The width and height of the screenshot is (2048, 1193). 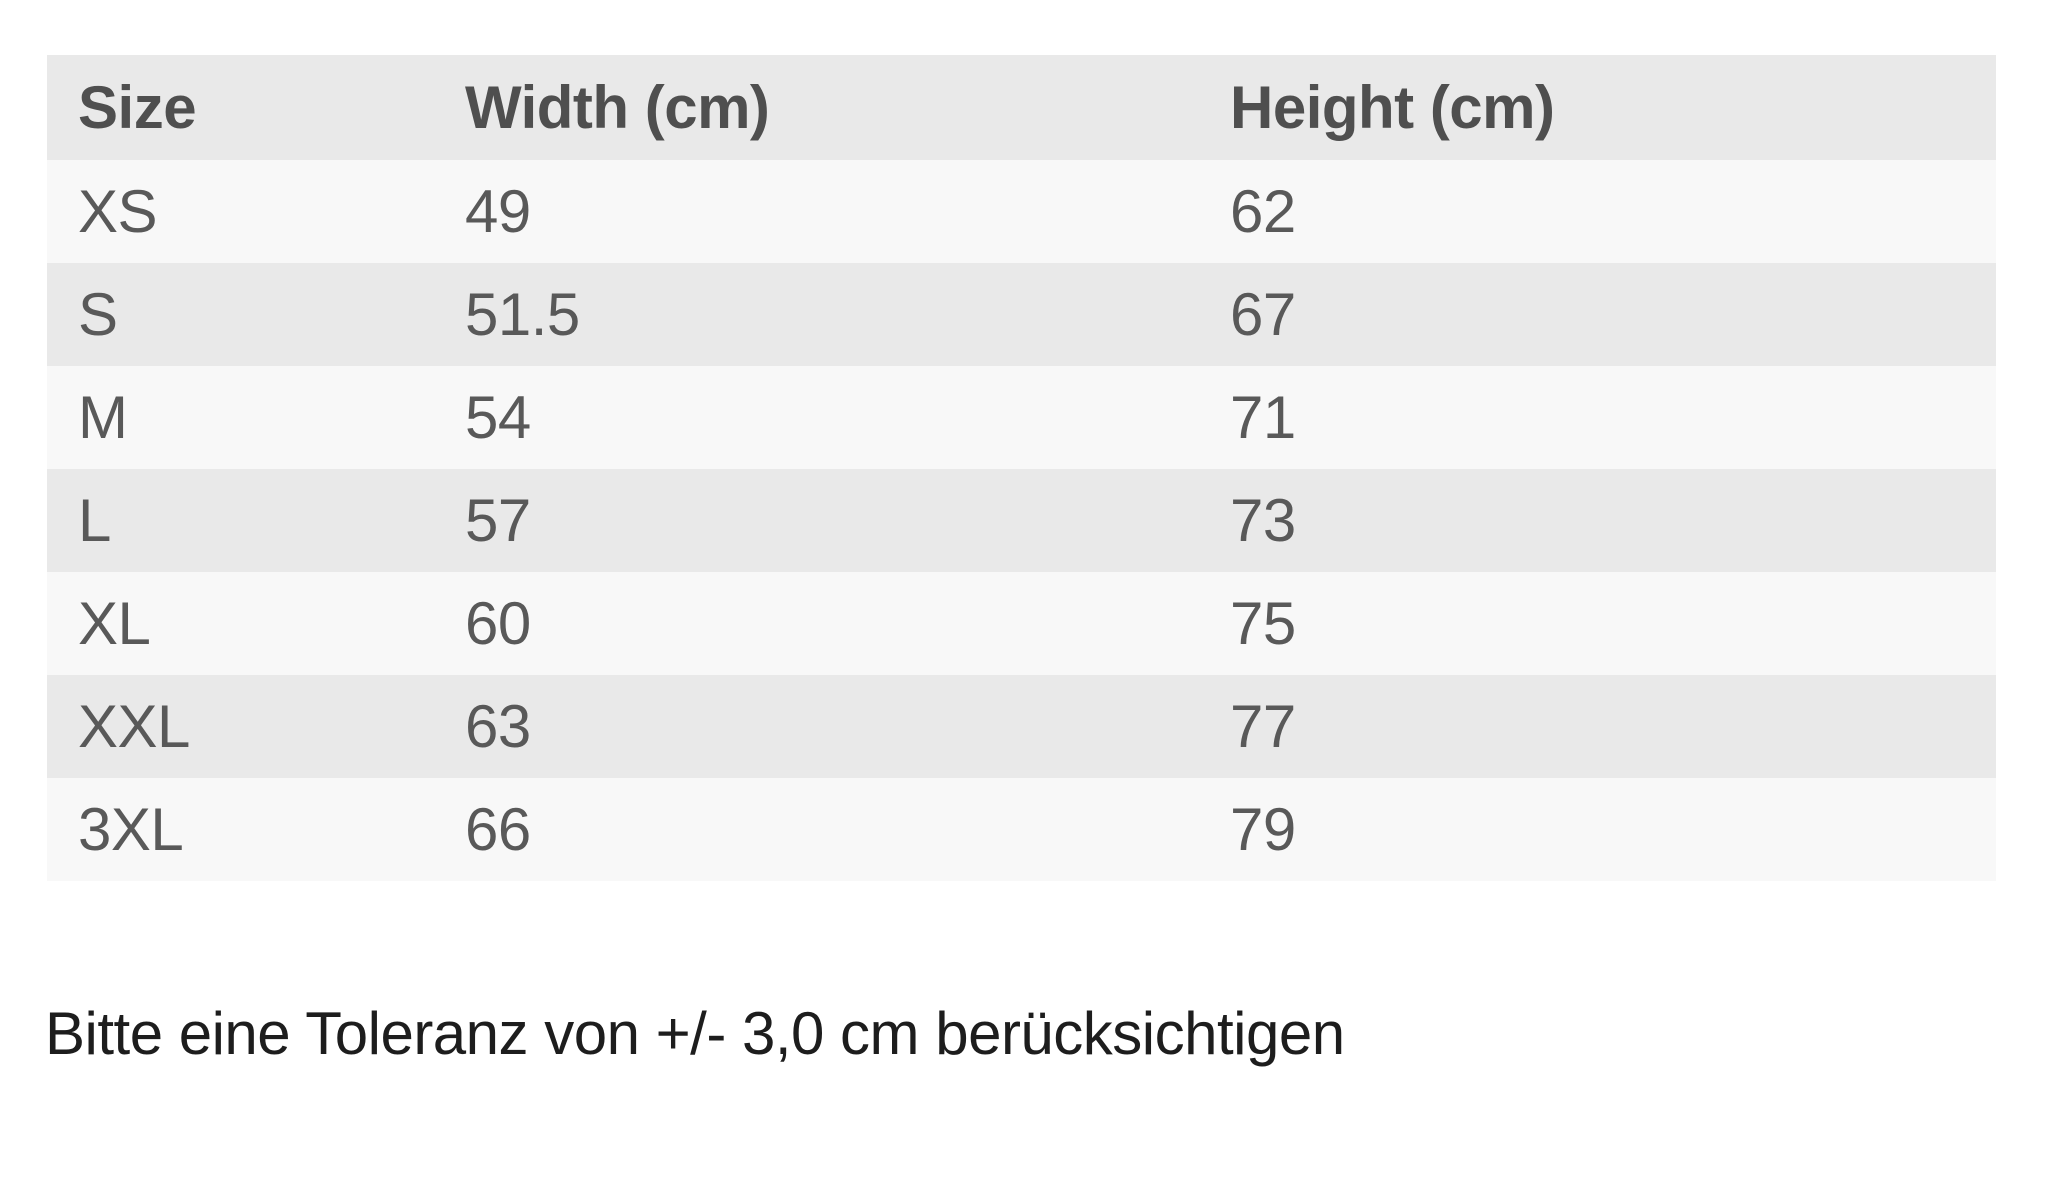 What do you see at coordinates (1263, 314) in the screenshot?
I see `cell-height: 67` at bounding box center [1263, 314].